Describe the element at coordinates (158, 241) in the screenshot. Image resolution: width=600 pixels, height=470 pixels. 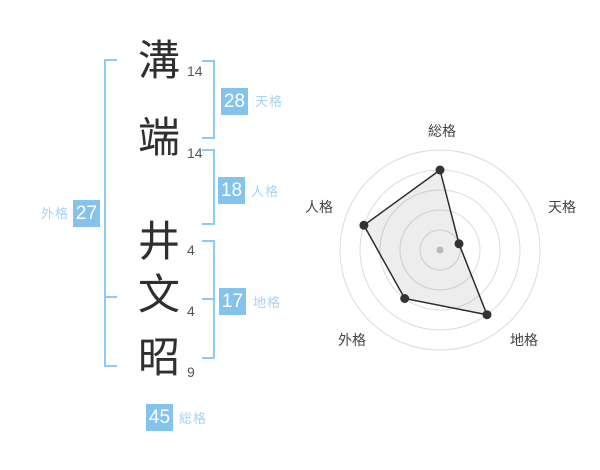
I see `name-char-3: 井` at that location.